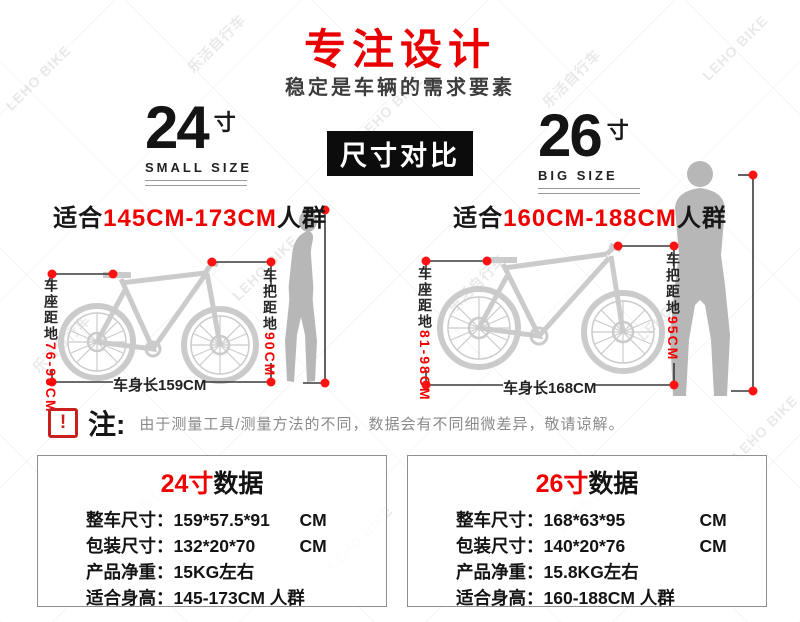 The height and width of the screenshot is (622, 800). Describe the element at coordinates (591, 572) in the screenshot. I see `row-value: 15.8KG左右` at that location.